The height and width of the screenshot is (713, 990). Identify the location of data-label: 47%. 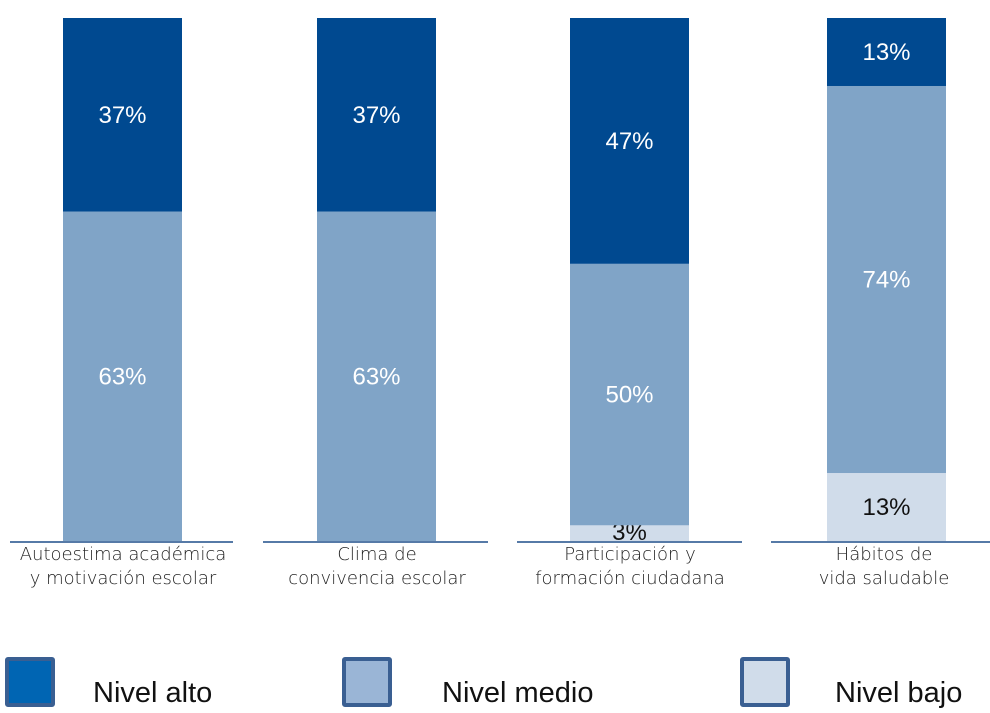
(629, 141).